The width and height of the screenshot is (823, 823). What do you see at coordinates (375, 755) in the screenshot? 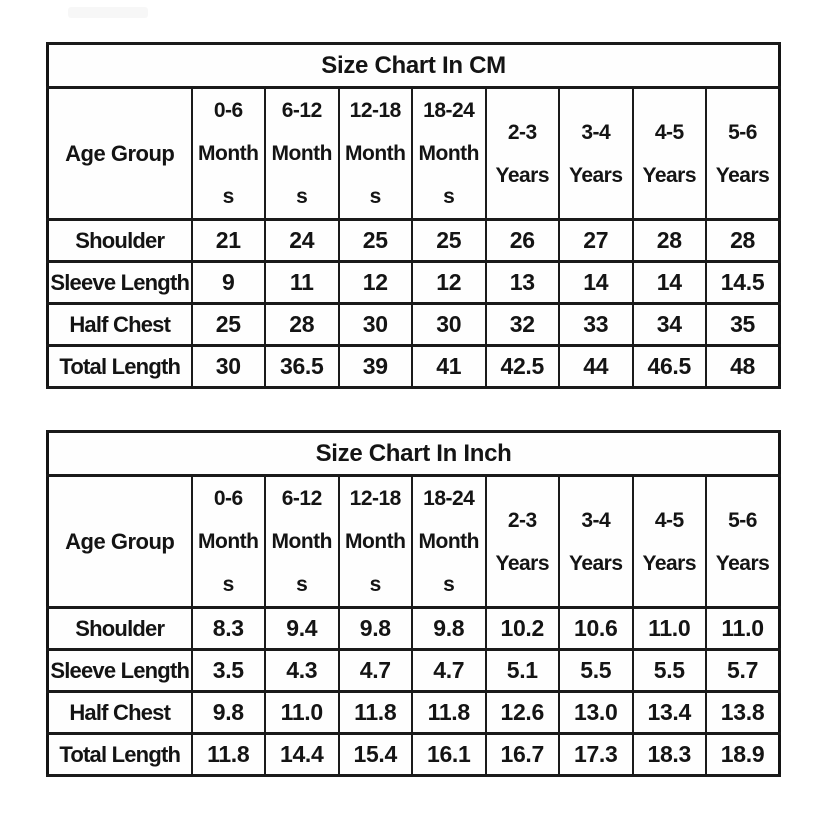
I see `value-cell: 15.4` at bounding box center [375, 755].